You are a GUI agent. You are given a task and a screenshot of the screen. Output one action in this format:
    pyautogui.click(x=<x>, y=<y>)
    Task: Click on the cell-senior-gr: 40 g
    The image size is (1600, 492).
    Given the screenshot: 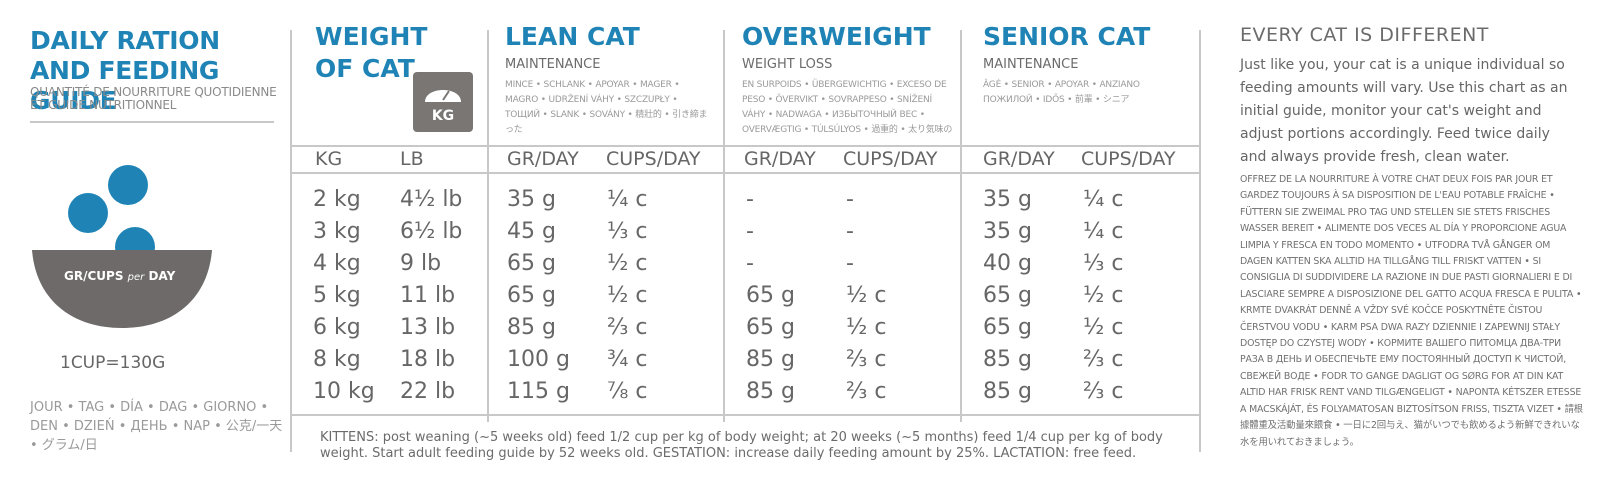 What is the action you would take?
    pyautogui.click(x=1007, y=263)
    